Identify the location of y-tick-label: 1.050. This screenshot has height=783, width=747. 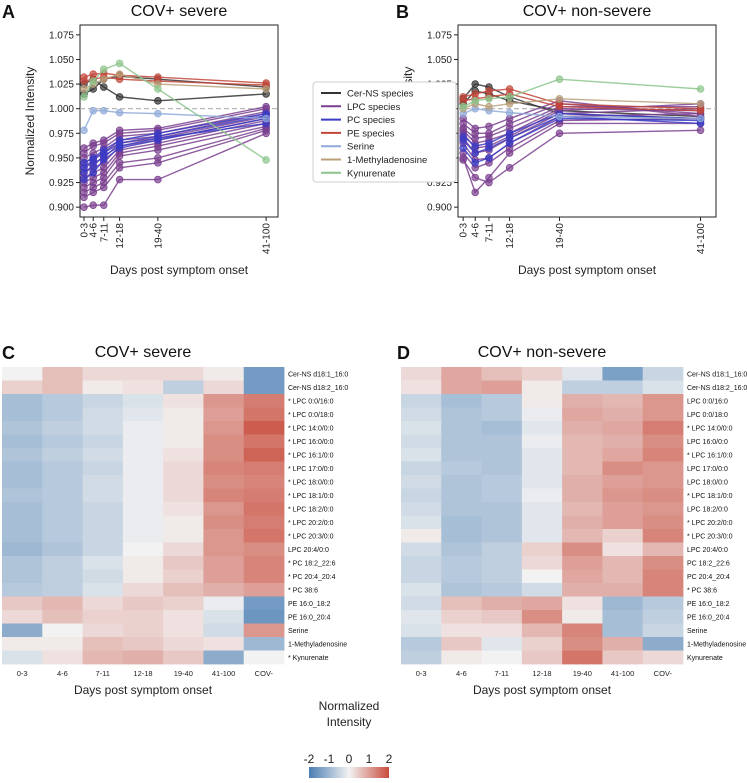
(61, 60).